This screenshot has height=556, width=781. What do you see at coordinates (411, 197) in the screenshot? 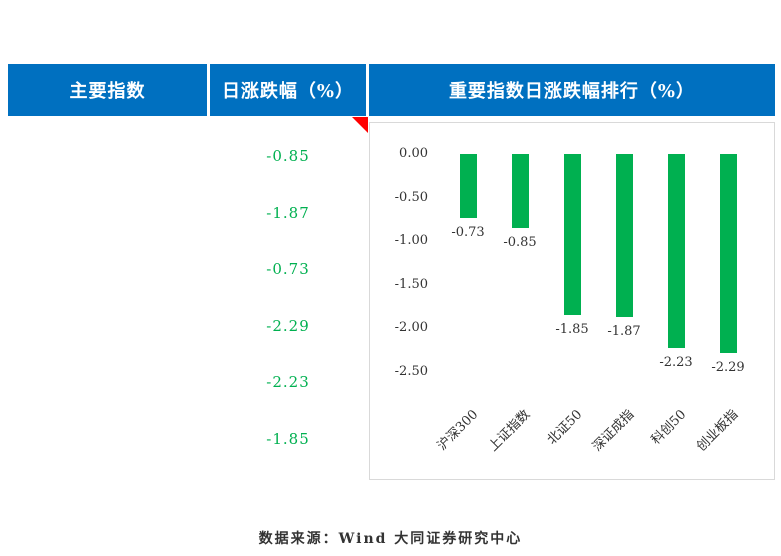
I see `y-axis-tick-label: -0.50` at bounding box center [411, 197].